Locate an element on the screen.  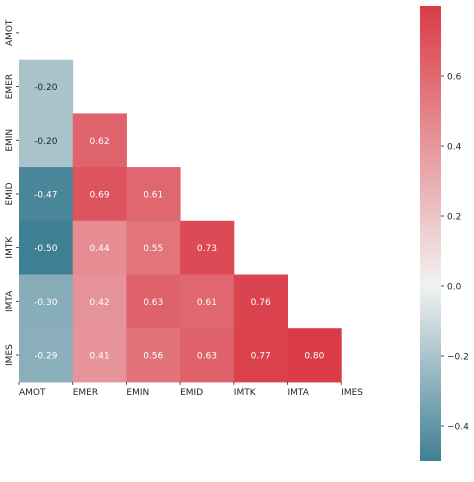
colorbar-tick-label: 0.4 is located at coordinates (454, 148).